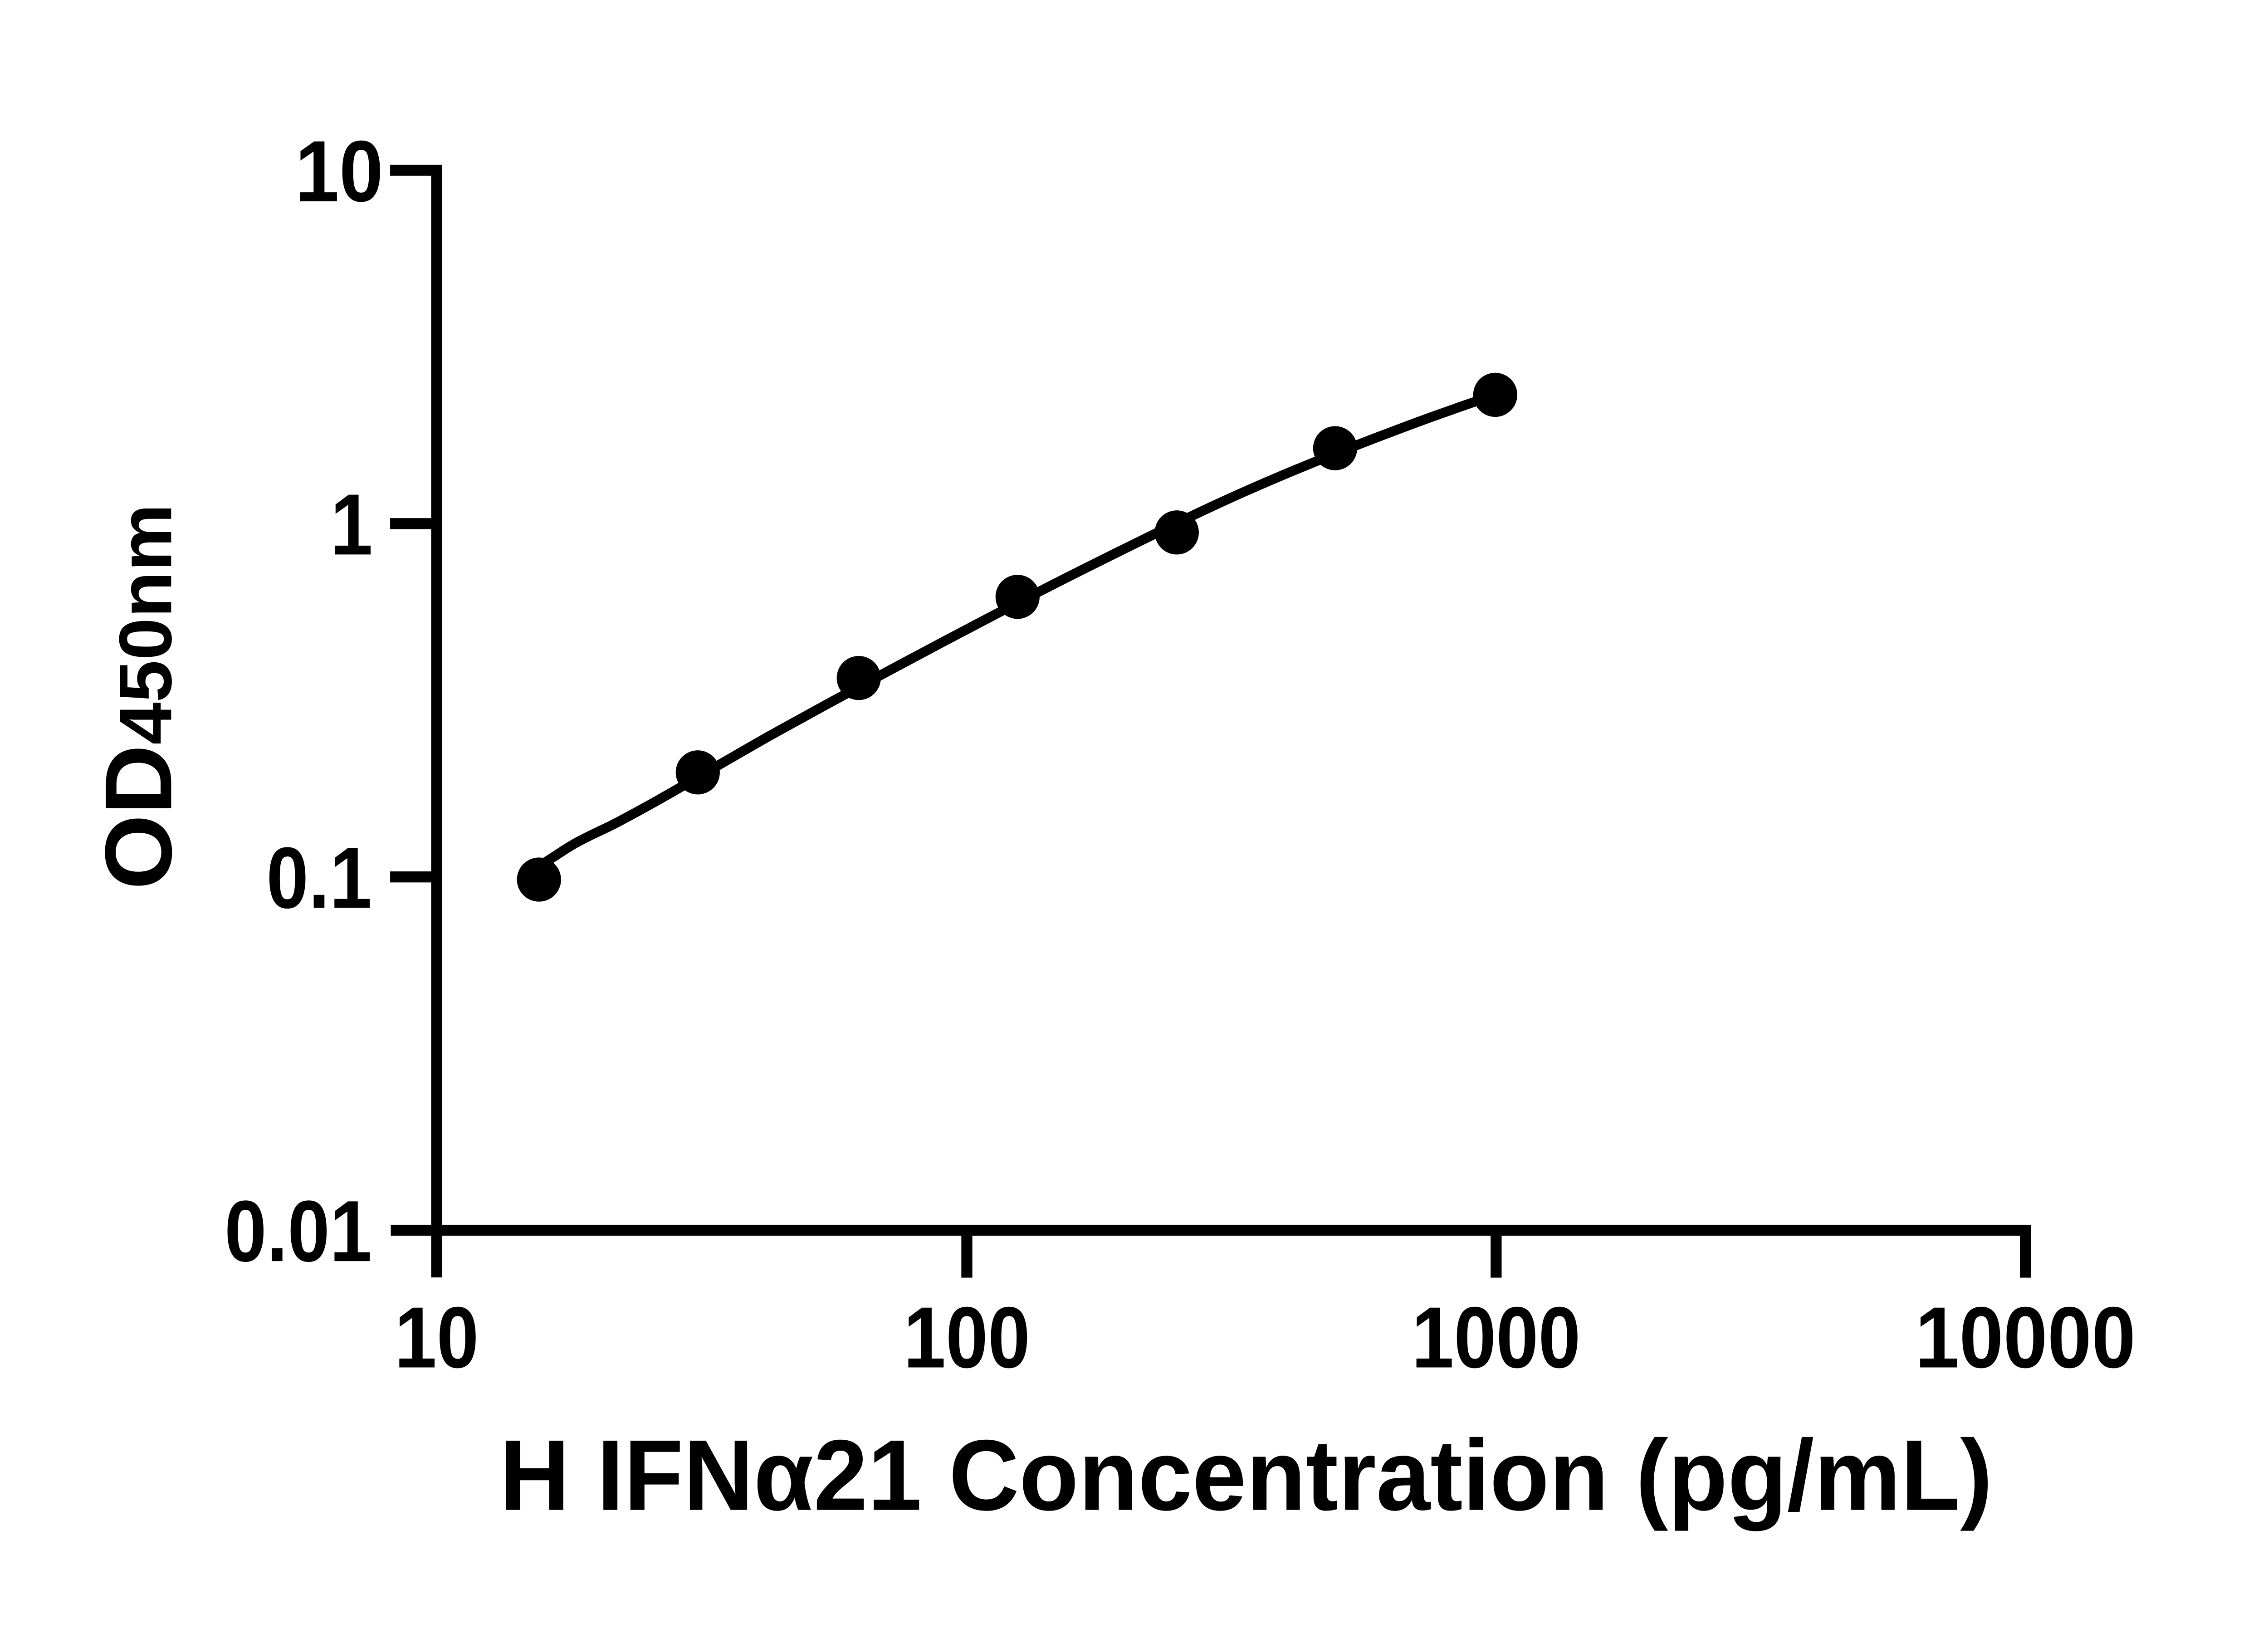 The height and width of the screenshot is (1633, 2268). I want to click on svg-text: 0.01, so click(298, 1231).